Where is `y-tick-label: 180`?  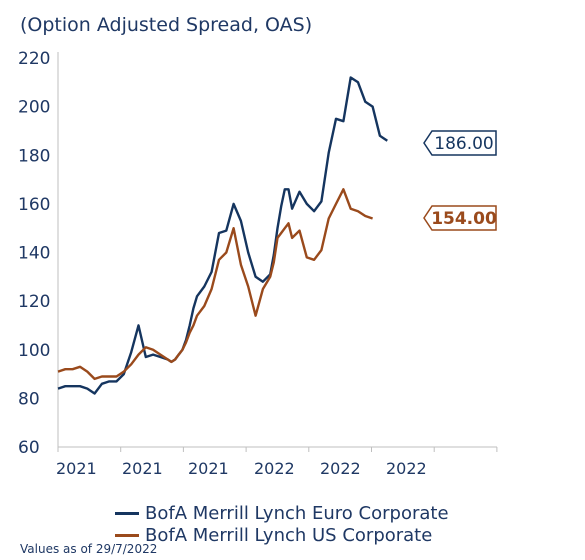 y-tick-label: 180 is located at coordinates (34, 156).